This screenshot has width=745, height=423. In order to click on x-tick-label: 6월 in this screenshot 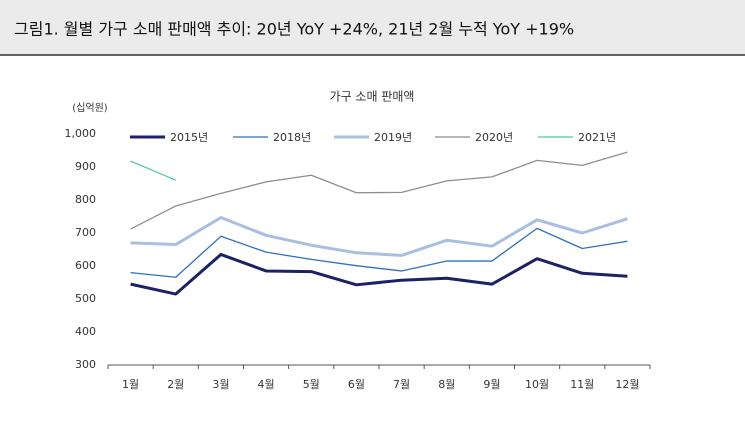, I will do `click(356, 384)`.